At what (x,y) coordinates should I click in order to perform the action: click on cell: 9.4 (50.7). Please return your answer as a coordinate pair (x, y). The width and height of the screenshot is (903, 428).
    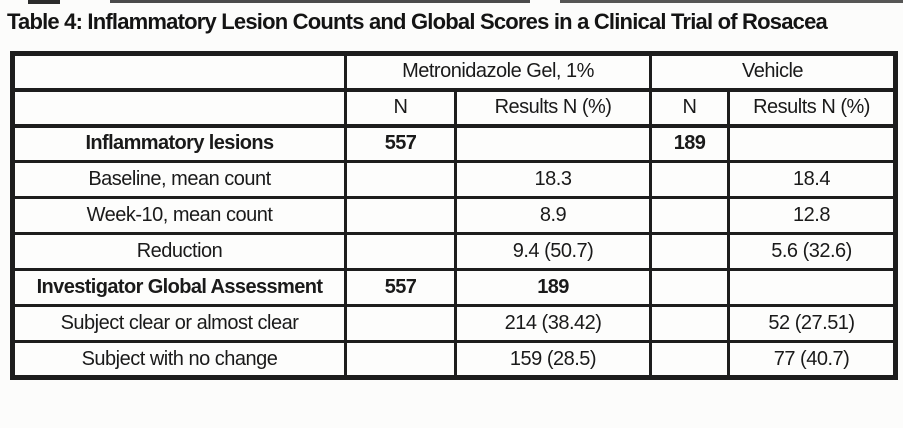
    Looking at the image, I should click on (553, 251).